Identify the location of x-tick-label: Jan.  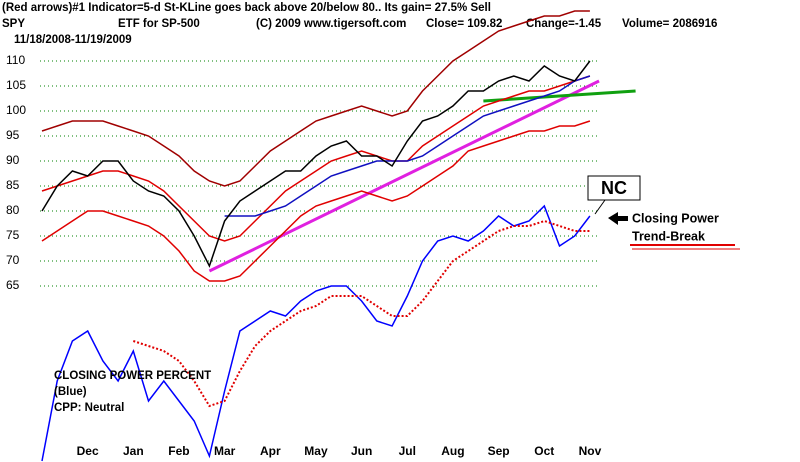
(133, 451).